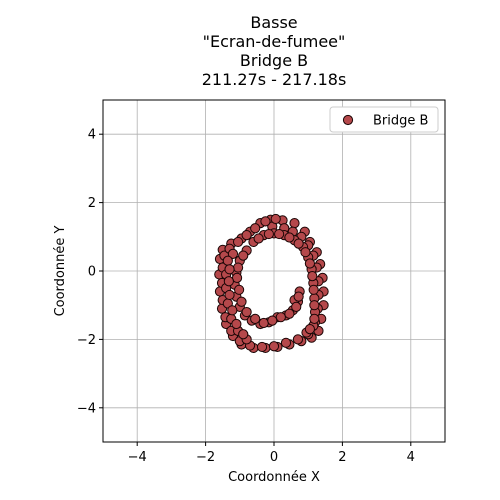 This screenshot has width=500, height=500. I want to click on x-tick-label-0: −4, so click(137, 457).